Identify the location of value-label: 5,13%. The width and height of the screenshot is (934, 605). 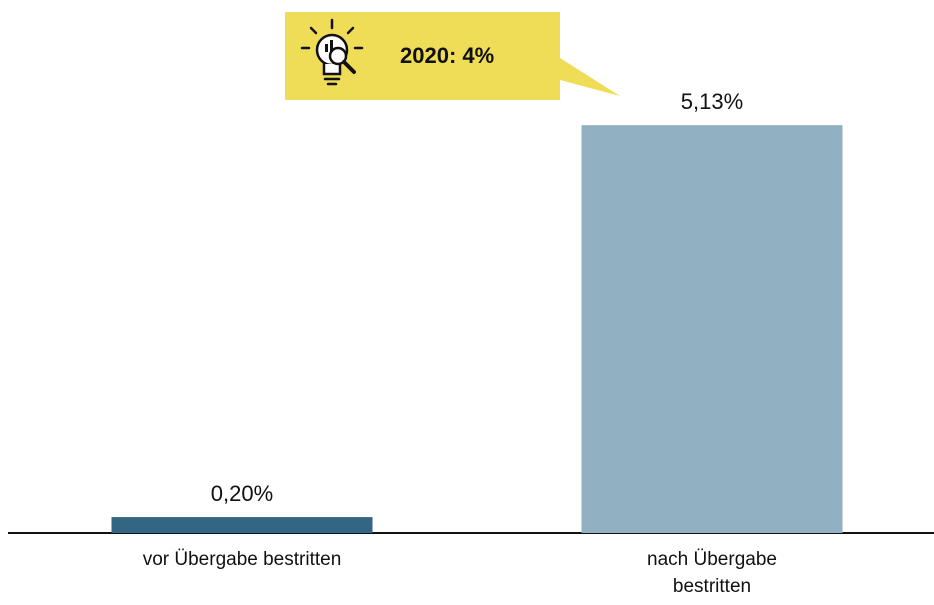
(712, 101).